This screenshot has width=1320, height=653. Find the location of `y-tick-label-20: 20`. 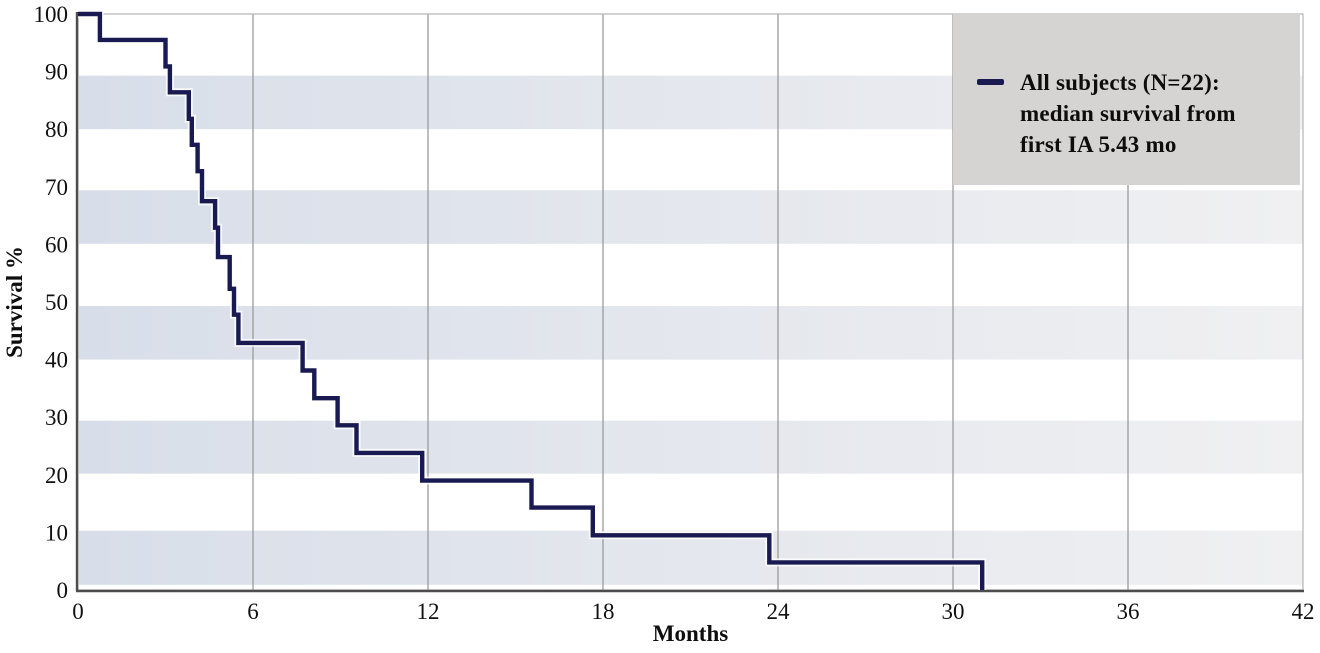

y-tick-label-20: 20 is located at coordinates (56, 475).